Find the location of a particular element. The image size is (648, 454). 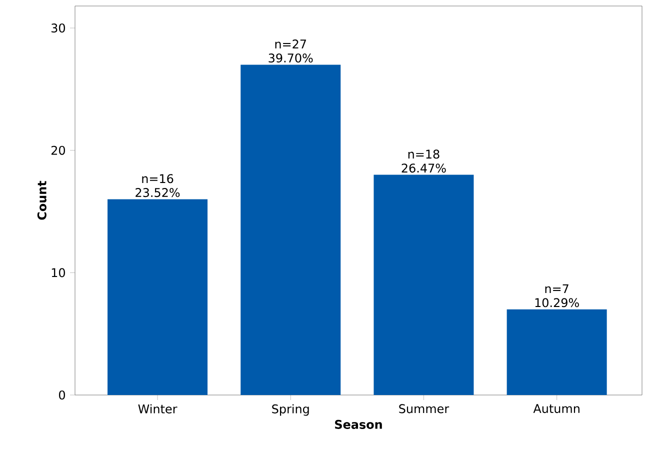

data-label: n=16 23.52% is located at coordinates (158, 186).